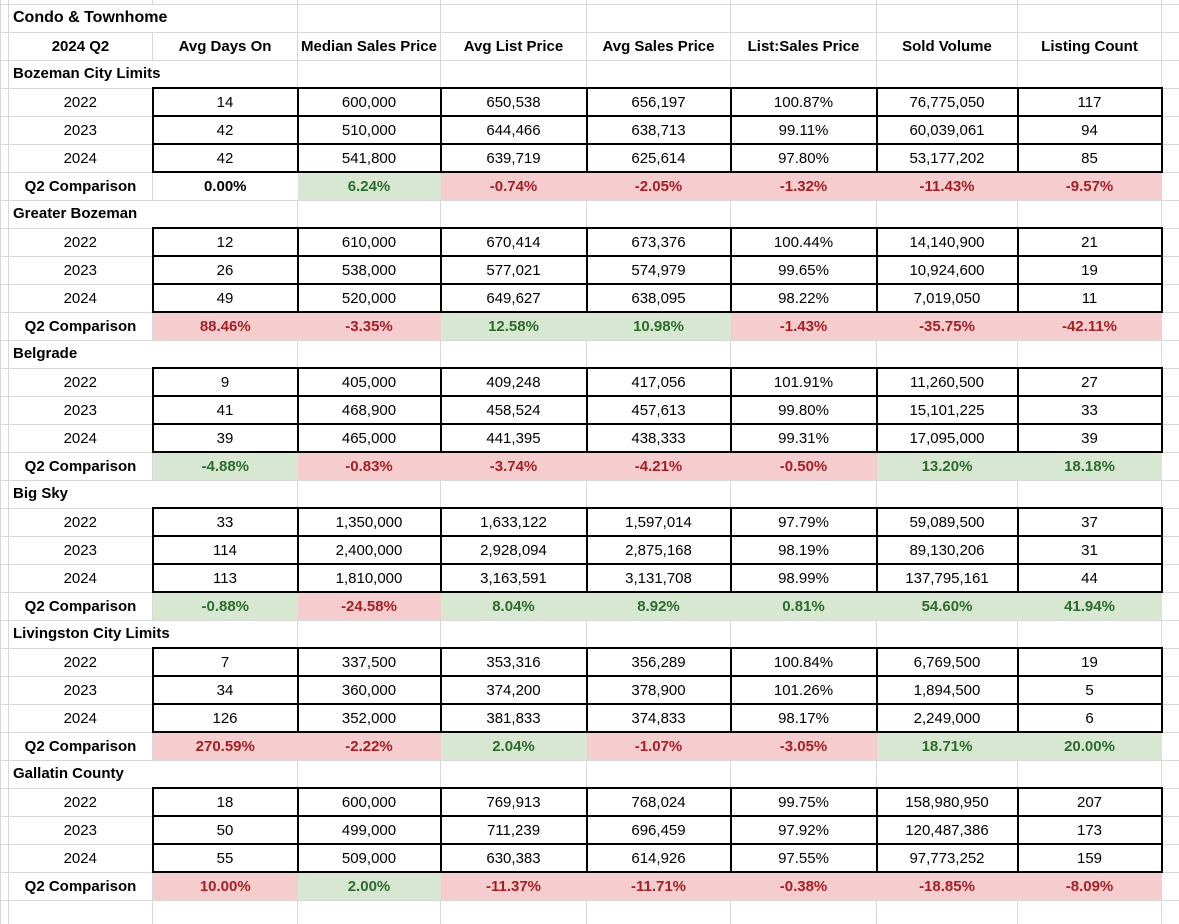  I want to click on data-cell: 577,021, so click(513, 270).